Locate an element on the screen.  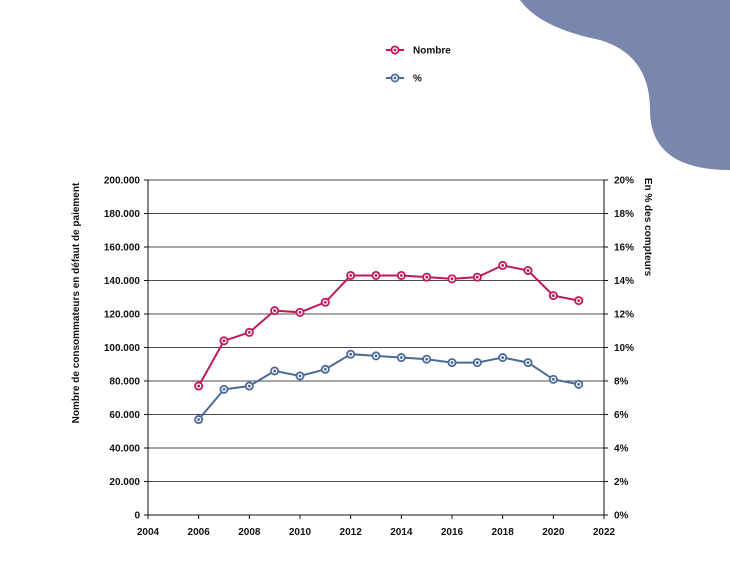
y-tick-label-left: 40.000 is located at coordinates (124, 449).